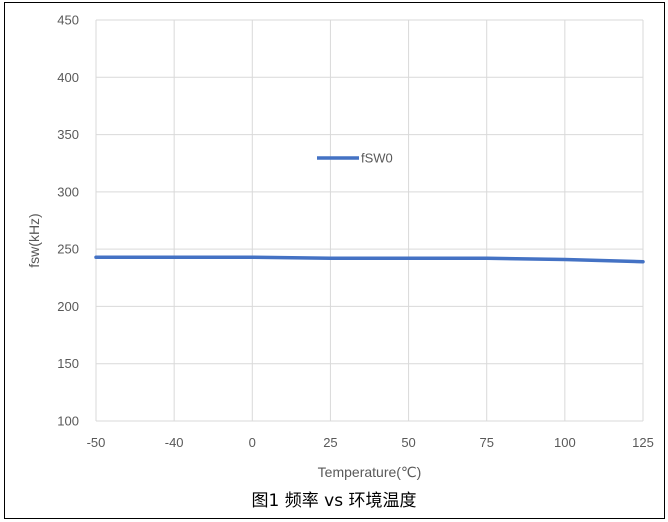  What do you see at coordinates (565, 442) in the screenshot?
I see `x-tick-label: 100` at bounding box center [565, 442].